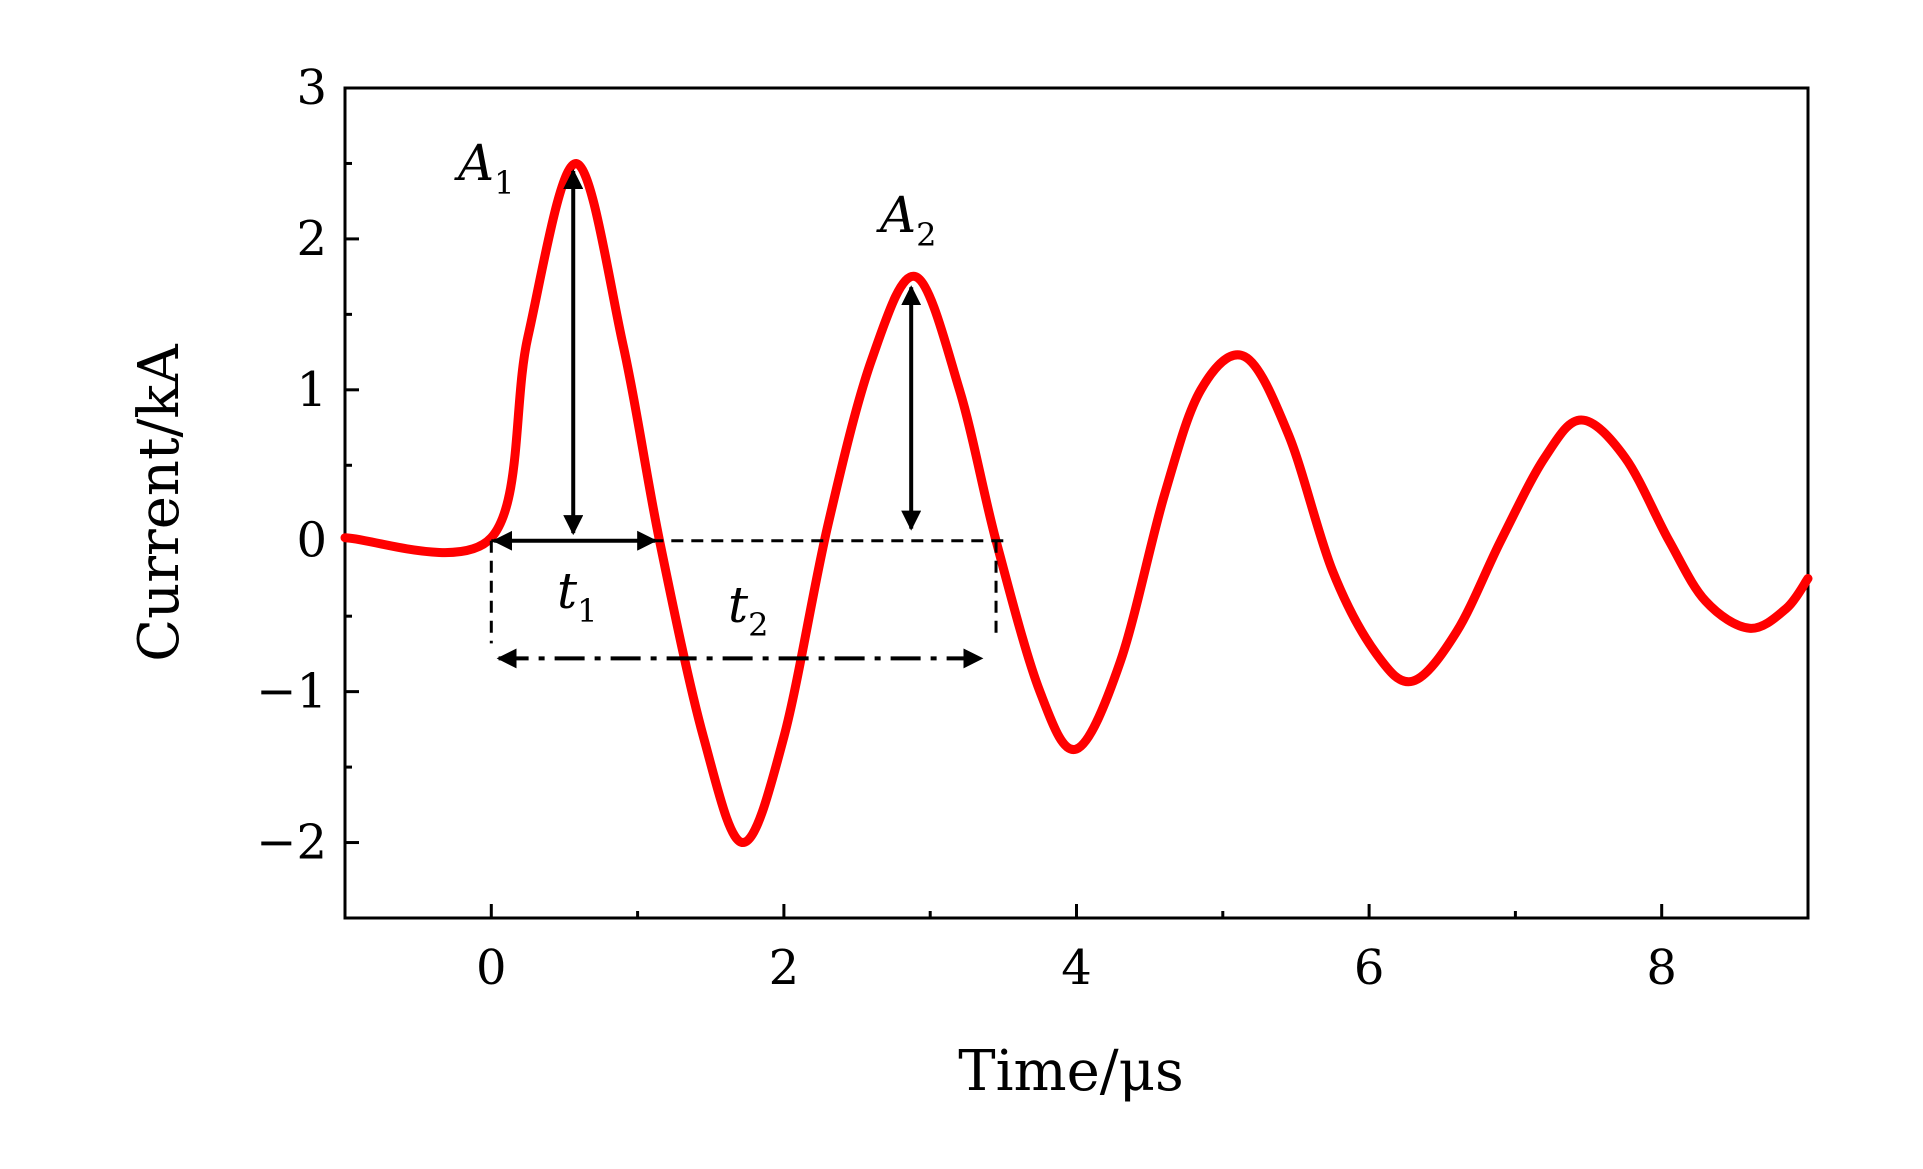  Describe the element at coordinates (1369, 968) in the screenshot. I see `x-tick-label-6: 6` at that location.